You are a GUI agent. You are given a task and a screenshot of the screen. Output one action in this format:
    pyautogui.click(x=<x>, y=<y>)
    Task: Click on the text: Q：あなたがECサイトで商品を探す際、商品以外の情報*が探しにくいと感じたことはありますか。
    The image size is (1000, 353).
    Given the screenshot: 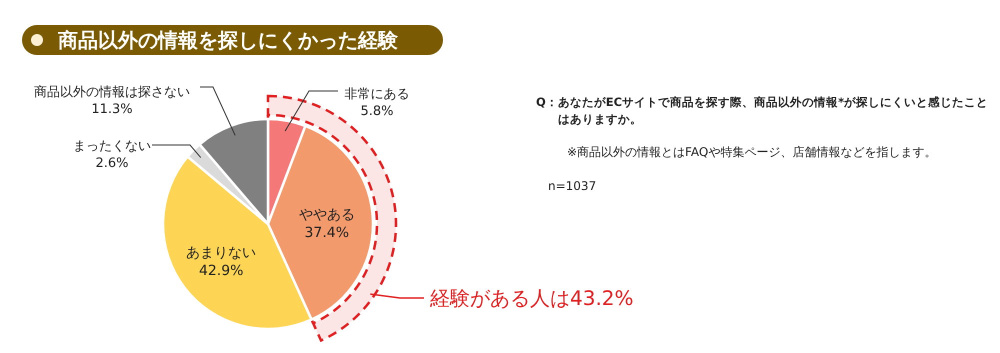 What is the action you would take?
    pyautogui.click(x=763, y=111)
    